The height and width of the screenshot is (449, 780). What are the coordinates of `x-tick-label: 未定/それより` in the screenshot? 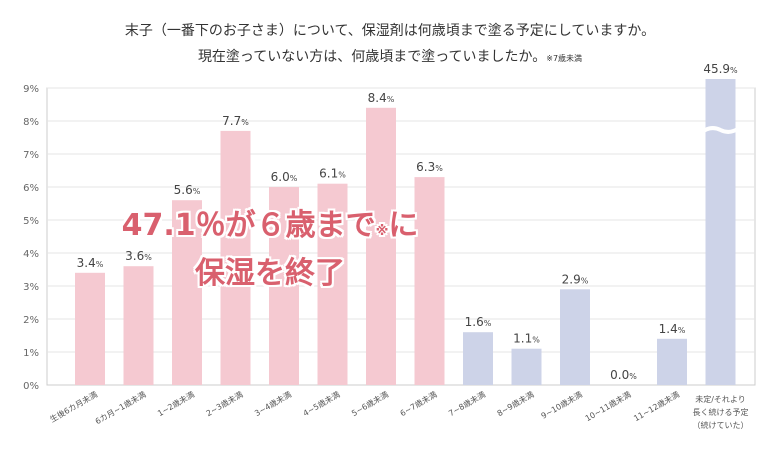 It's located at (720, 399).